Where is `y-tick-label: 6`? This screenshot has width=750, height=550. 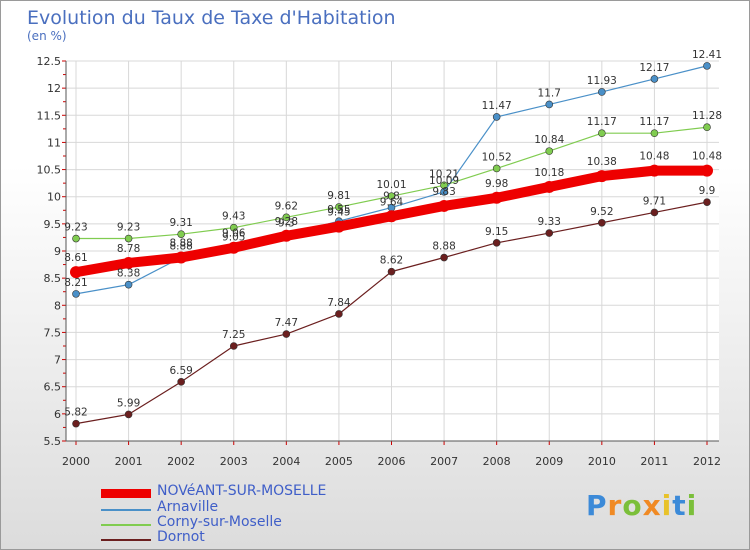 y-tick-label: 6 is located at coordinates (57, 414).